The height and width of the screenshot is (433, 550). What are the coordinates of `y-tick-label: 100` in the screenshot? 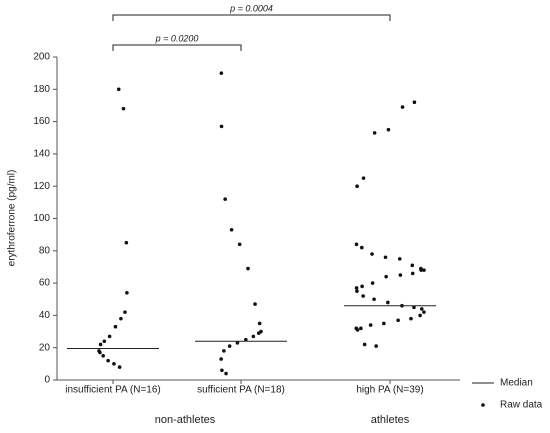 It's located at (41, 218).